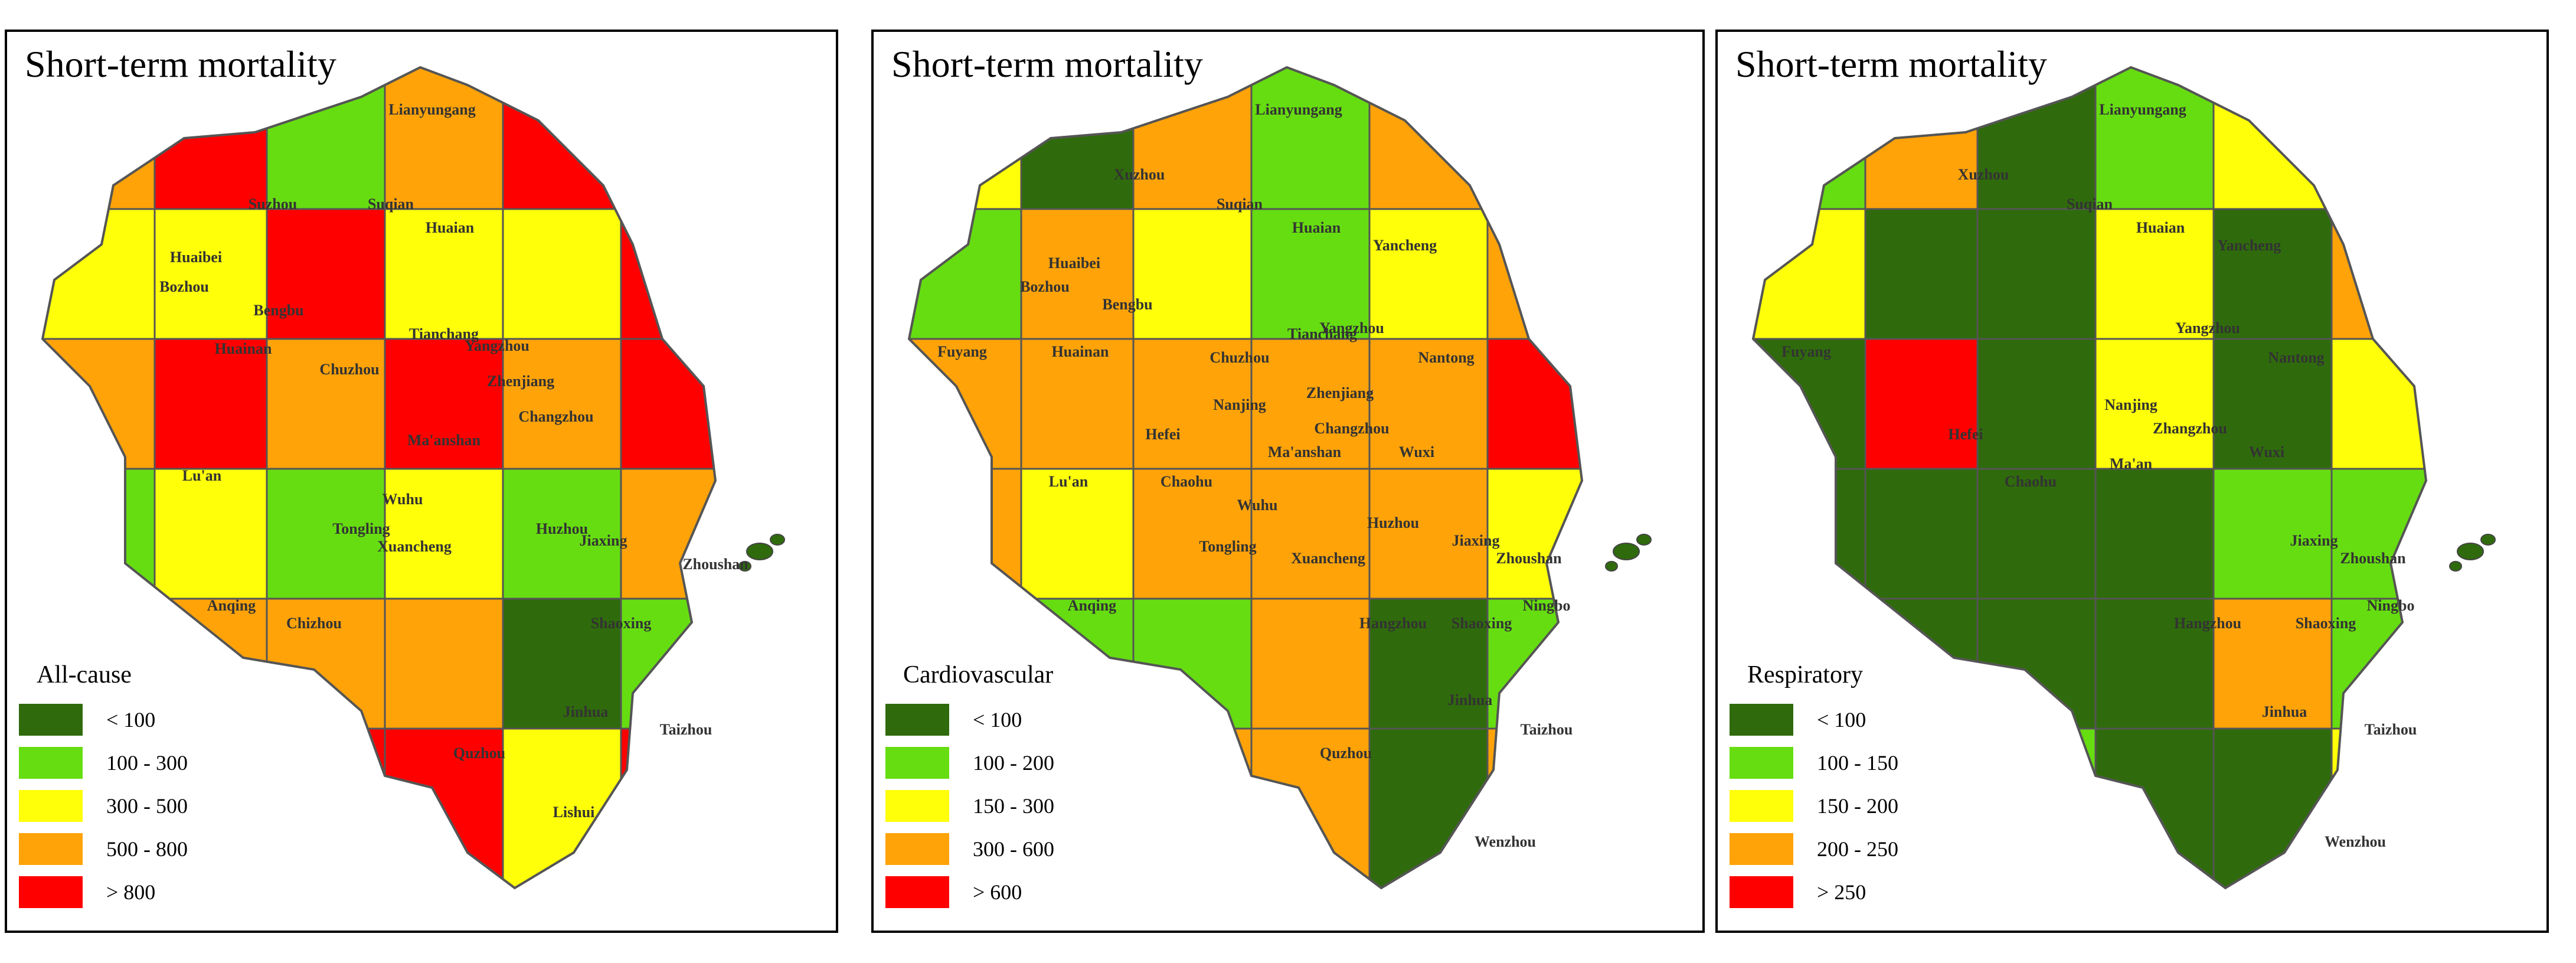 The width and height of the screenshot is (2576, 963). I want to click on city-label: Yangzhou, so click(1351, 328).